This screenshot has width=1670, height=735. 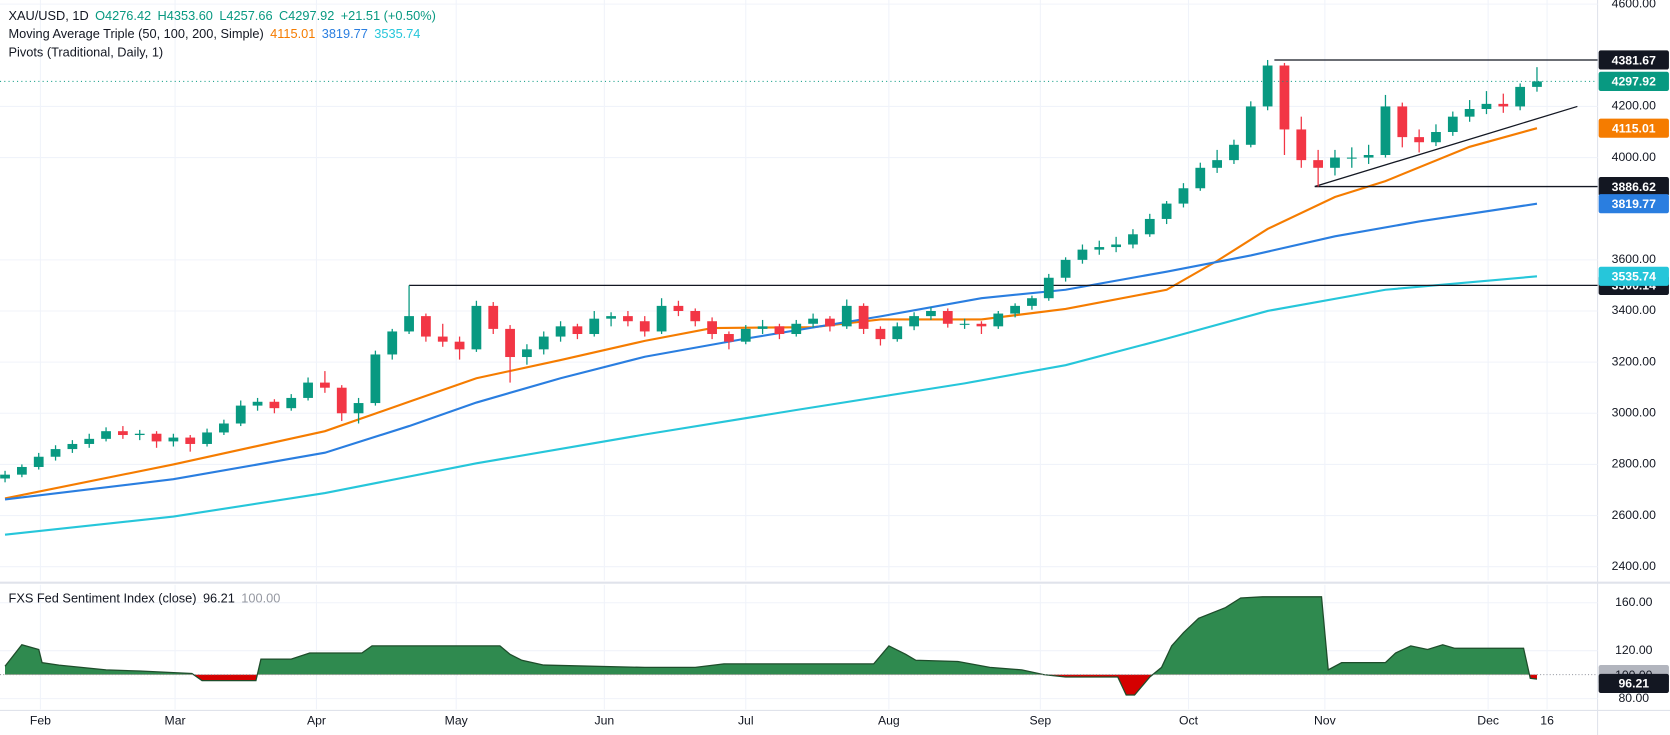 What do you see at coordinates (1634, 515) in the screenshot?
I see `y-tick-label: 2600.00` at bounding box center [1634, 515].